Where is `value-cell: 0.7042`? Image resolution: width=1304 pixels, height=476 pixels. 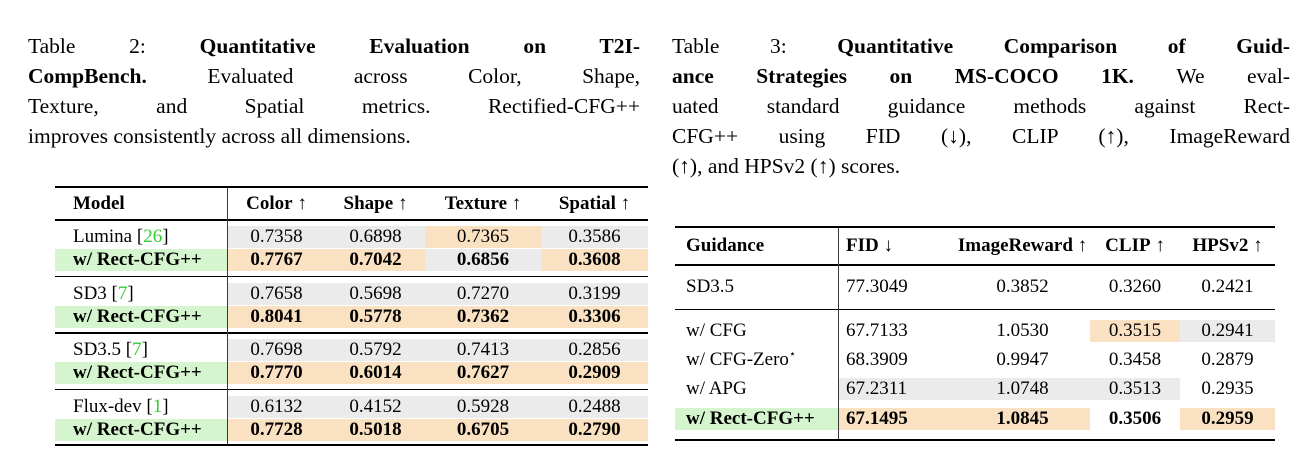 value-cell: 0.7042 is located at coordinates (375, 260).